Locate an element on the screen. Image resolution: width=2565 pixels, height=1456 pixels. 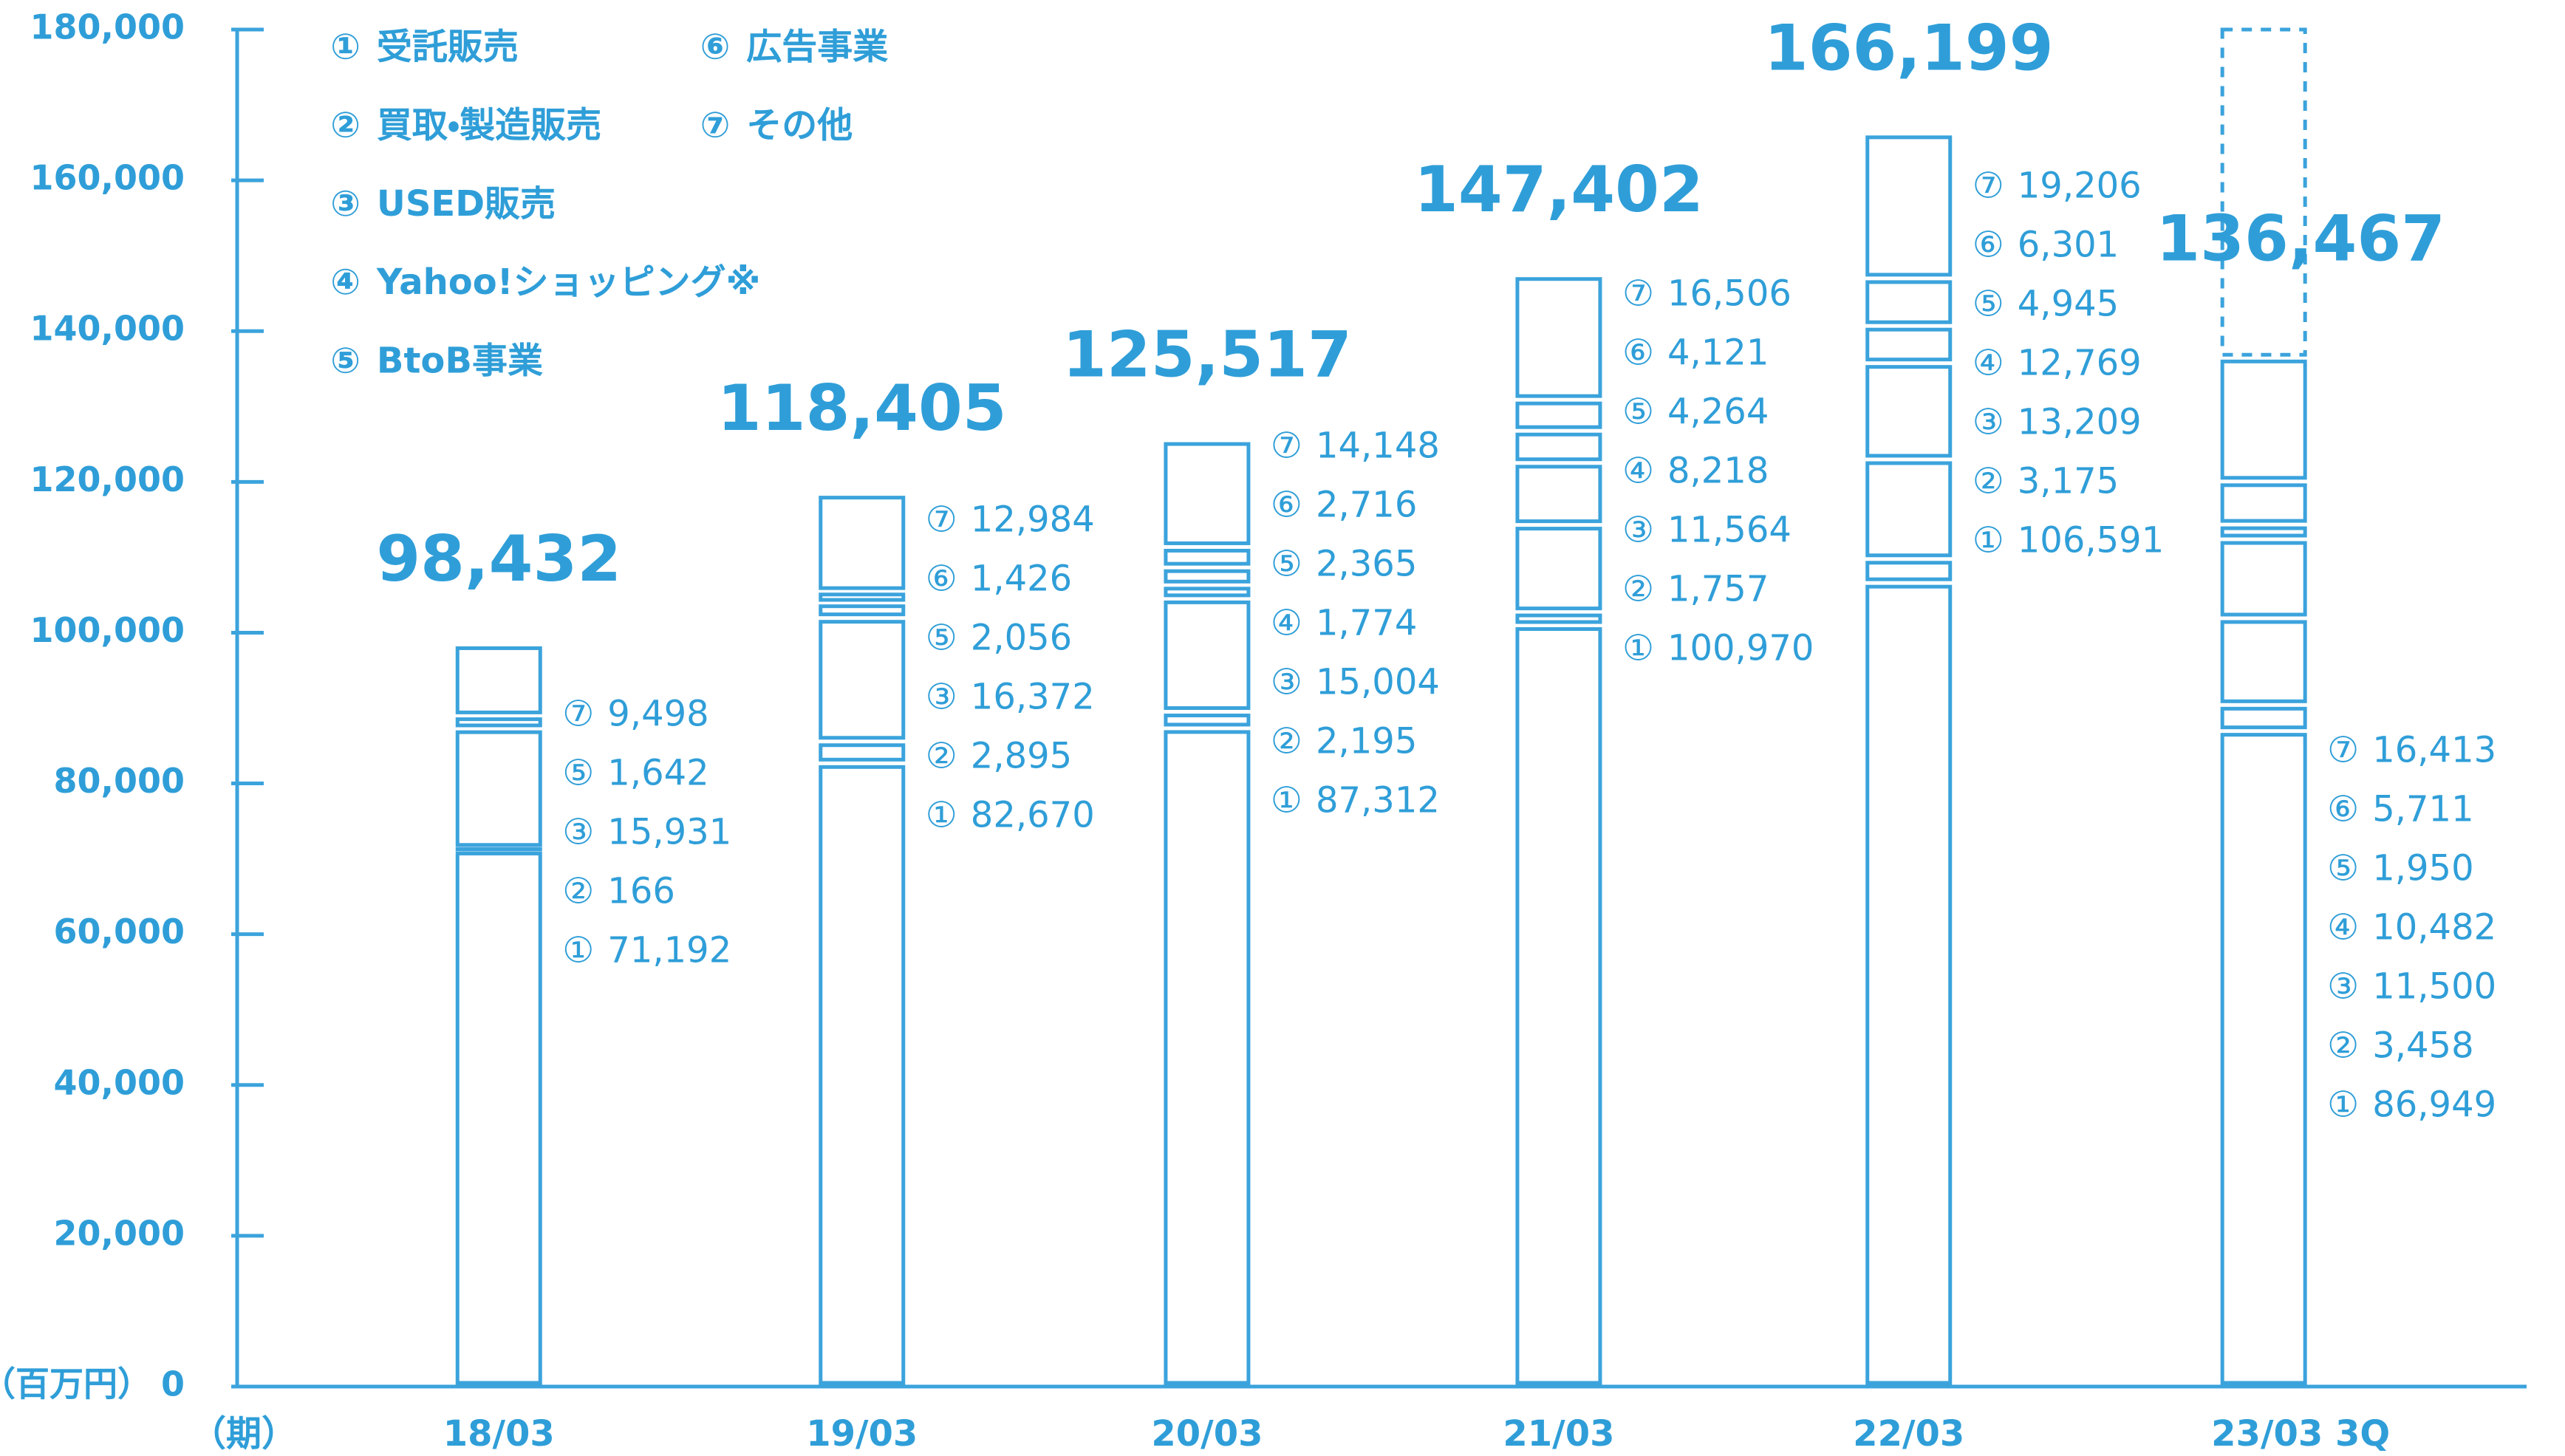
data-label-value: 166 is located at coordinates (641, 892).